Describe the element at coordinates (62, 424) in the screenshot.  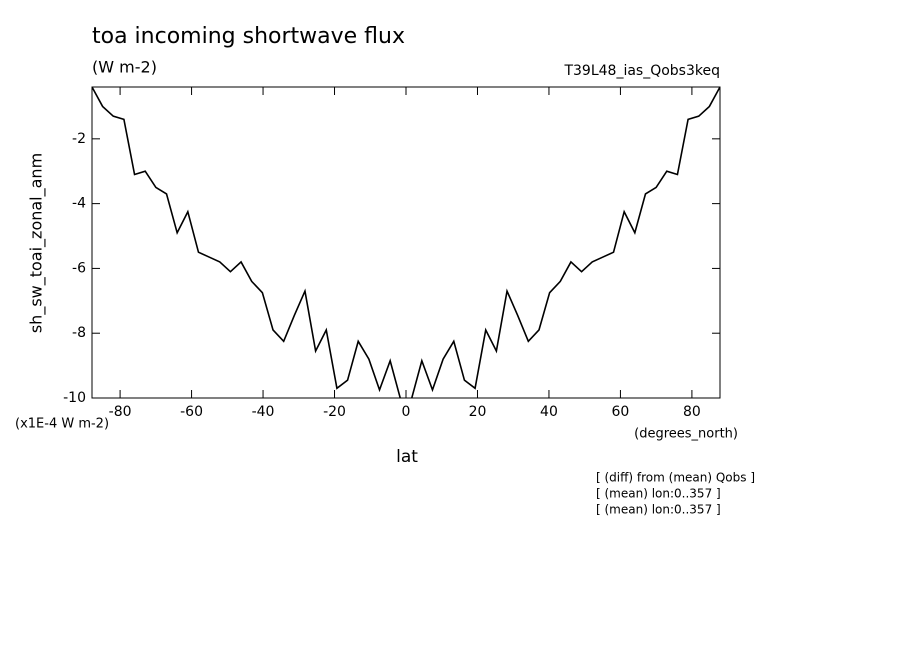
I see `y-units: (x1E-4 W m-2)` at that location.